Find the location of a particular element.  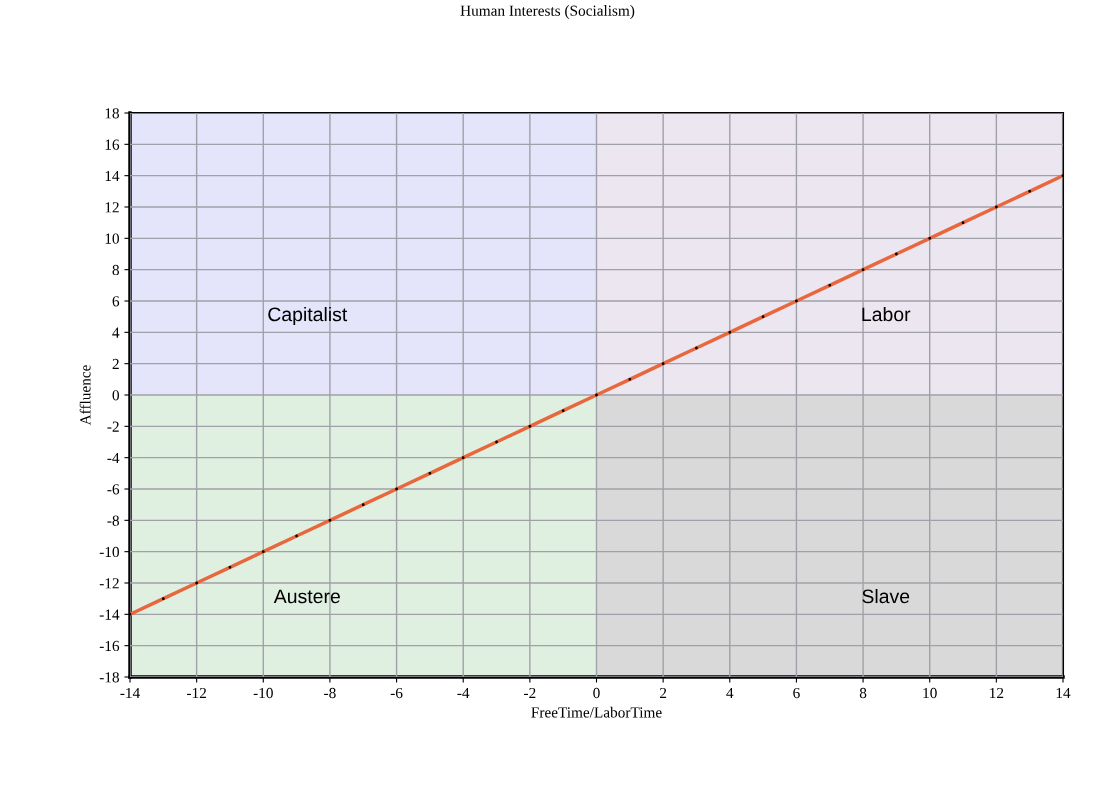

x-tick-label: 12 is located at coordinates (997, 693).